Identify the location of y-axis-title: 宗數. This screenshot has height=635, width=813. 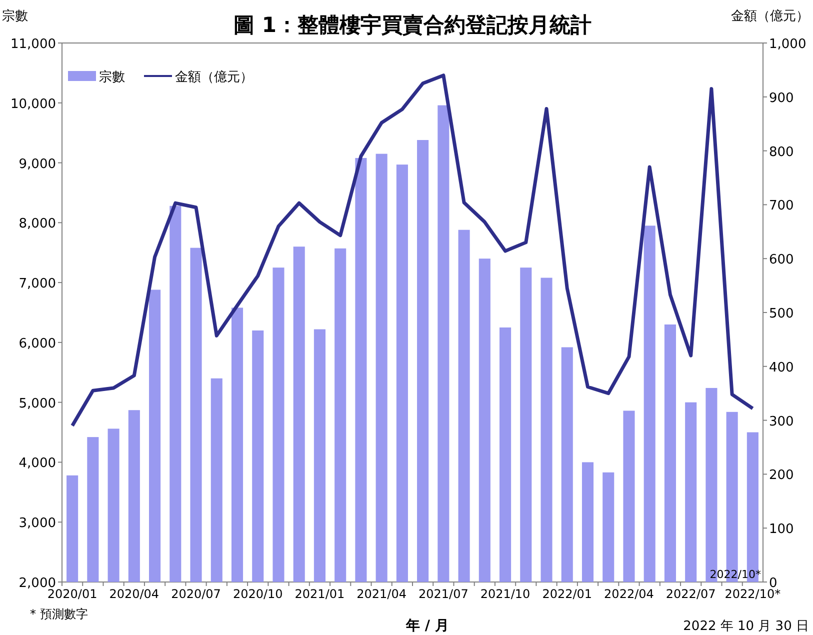
(15, 16).